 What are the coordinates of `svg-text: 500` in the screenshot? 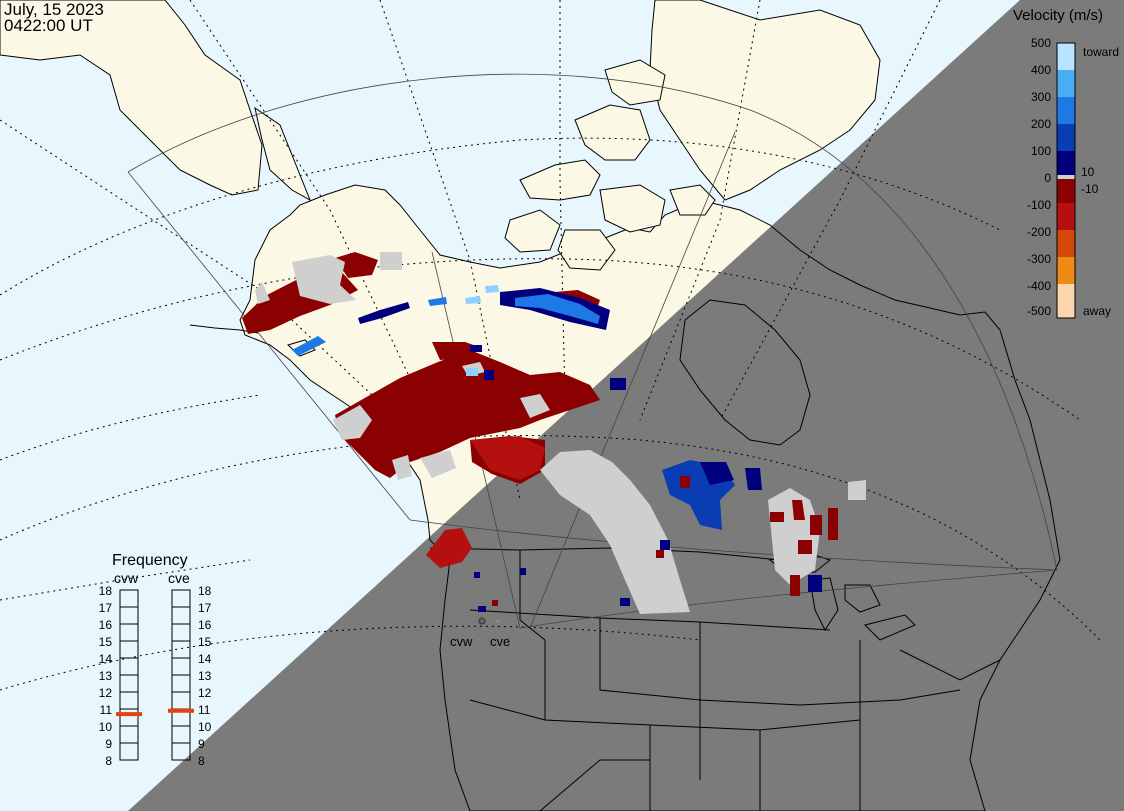 It's located at (1041, 43).